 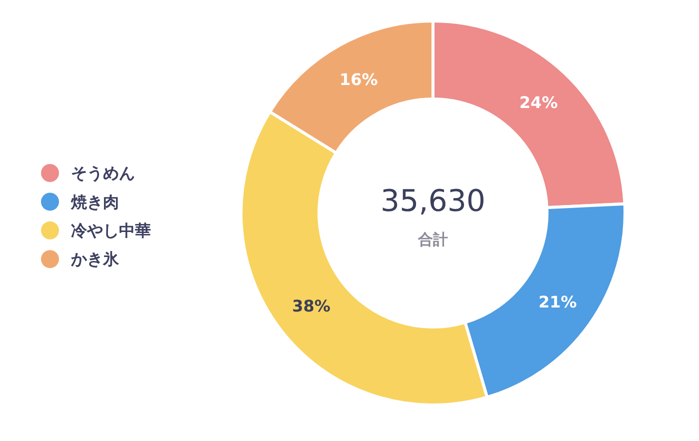 What do you see at coordinates (557, 302) in the screenshot?
I see `data-label: 21%` at bounding box center [557, 302].